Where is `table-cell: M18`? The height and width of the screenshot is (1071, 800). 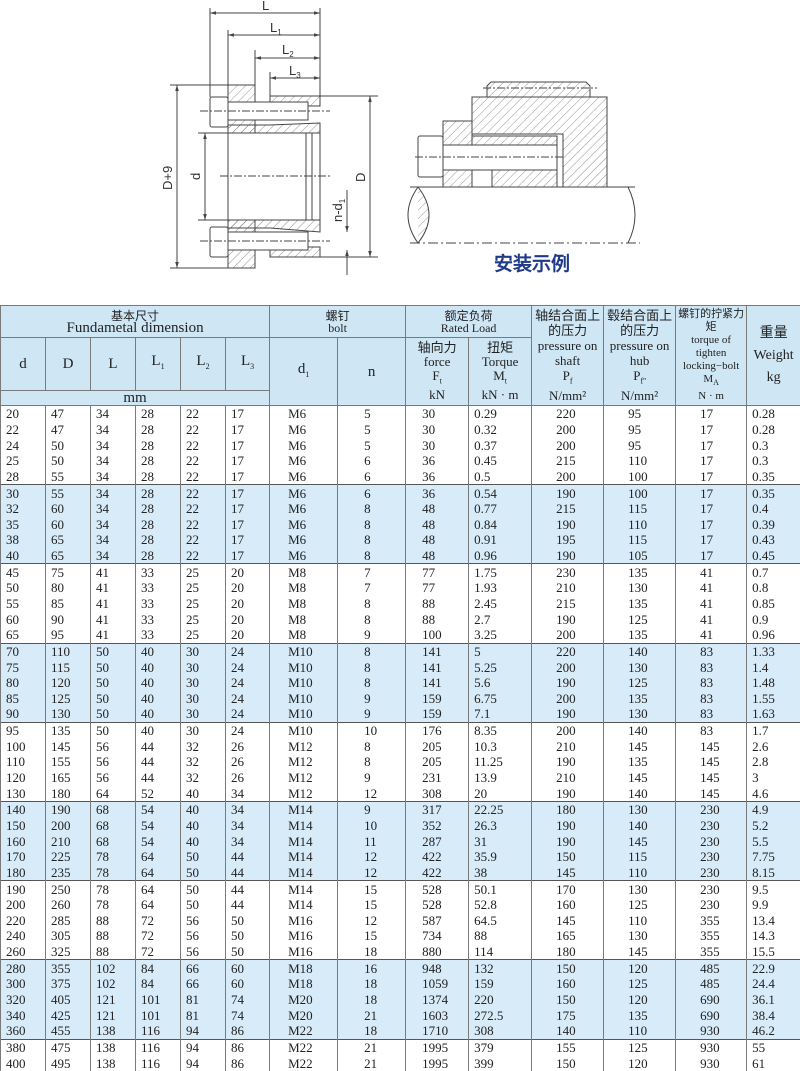 table-cell: M18 is located at coordinates (304, 984).